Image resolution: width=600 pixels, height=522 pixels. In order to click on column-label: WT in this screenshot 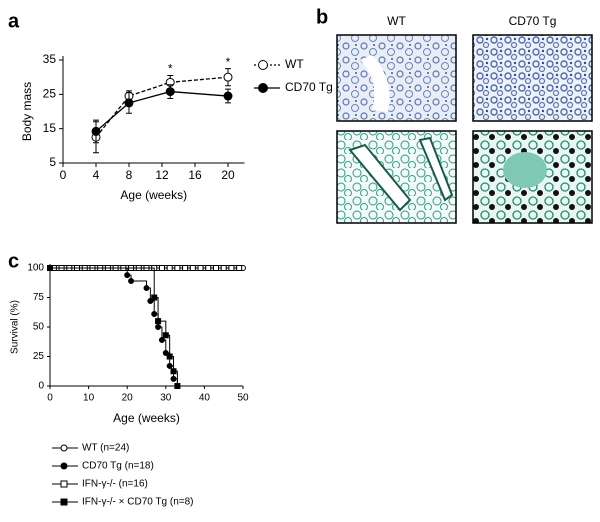, I will do `click(396, 21)`.